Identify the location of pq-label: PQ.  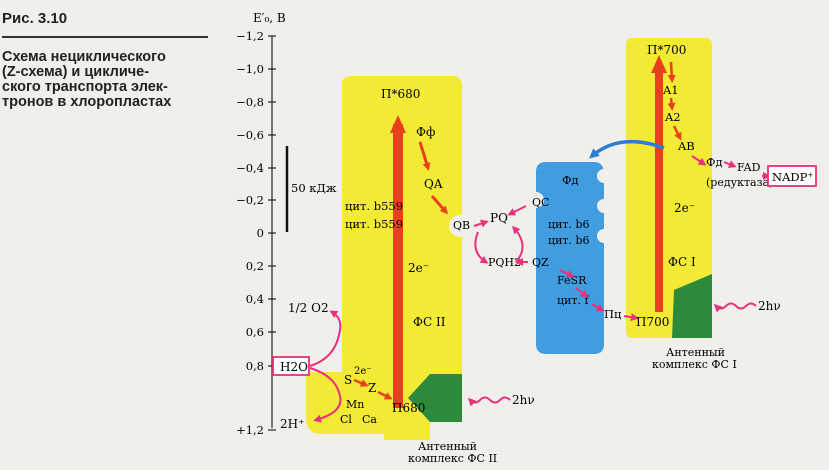
(499, 218).